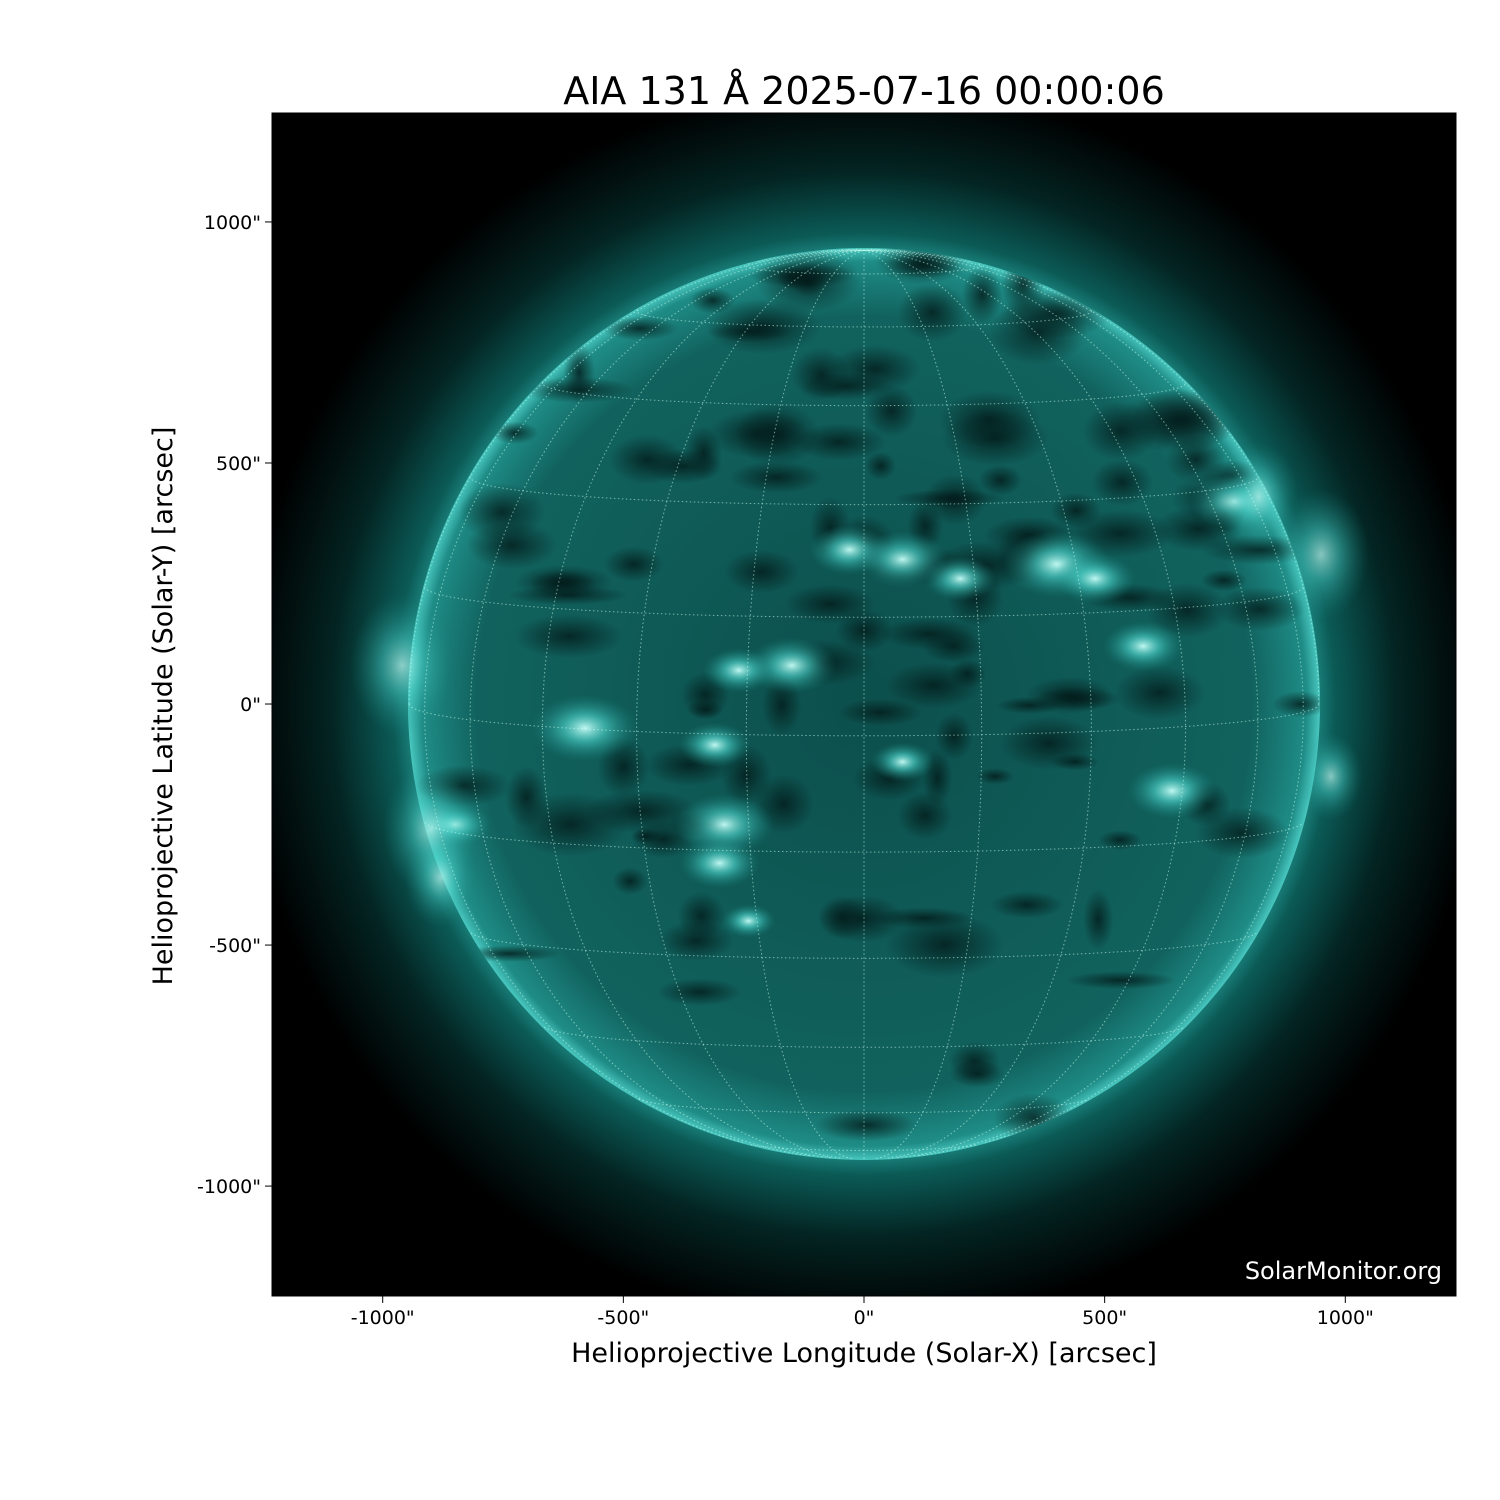 This screenshot has height=1500, width=1500. Describe the element at coordinates (232, 223) in the screenshot. I see `y-tick-label: 1000"` at that location.